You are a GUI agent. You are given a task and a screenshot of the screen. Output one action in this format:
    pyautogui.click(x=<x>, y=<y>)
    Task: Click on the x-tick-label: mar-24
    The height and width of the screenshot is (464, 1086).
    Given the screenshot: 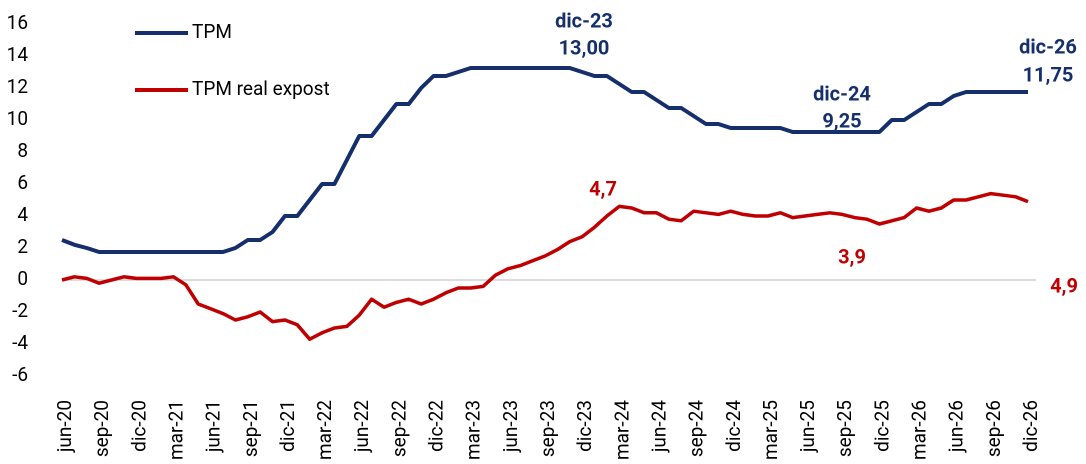 What is the action you would take?
    pyautogui.click(x=621, y=430)
    